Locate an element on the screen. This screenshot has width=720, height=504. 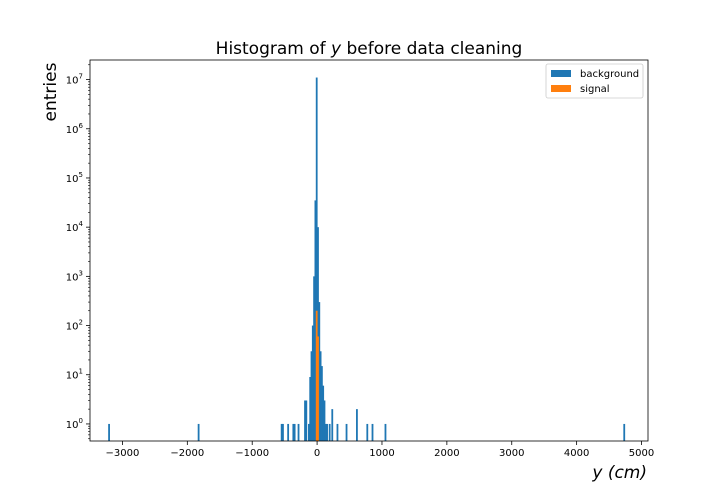
legend-swatch-signal is located at coordinates (561, 88).